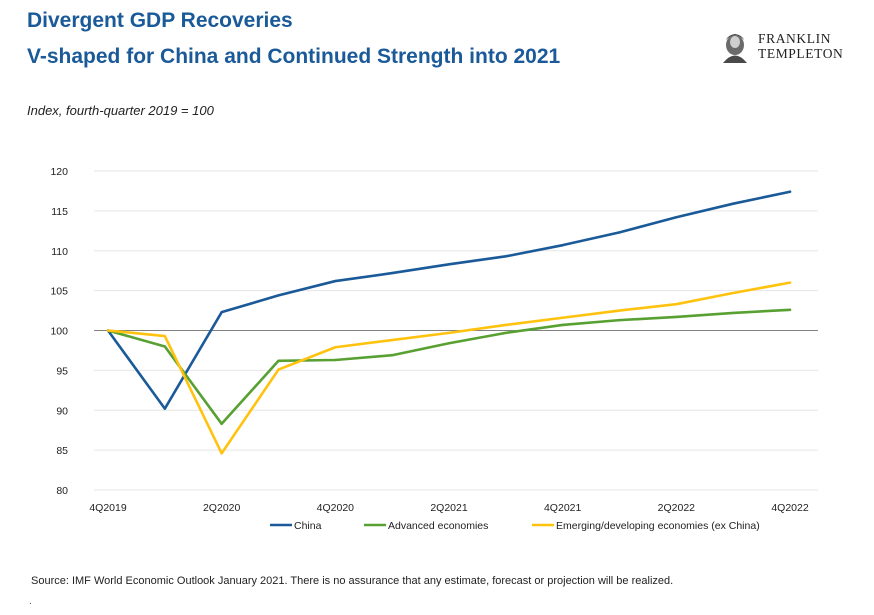 Image resolution: width=874 pixels, height=615 pixels. I want to click on y-tick-label-90: 90, so click(62, 411).